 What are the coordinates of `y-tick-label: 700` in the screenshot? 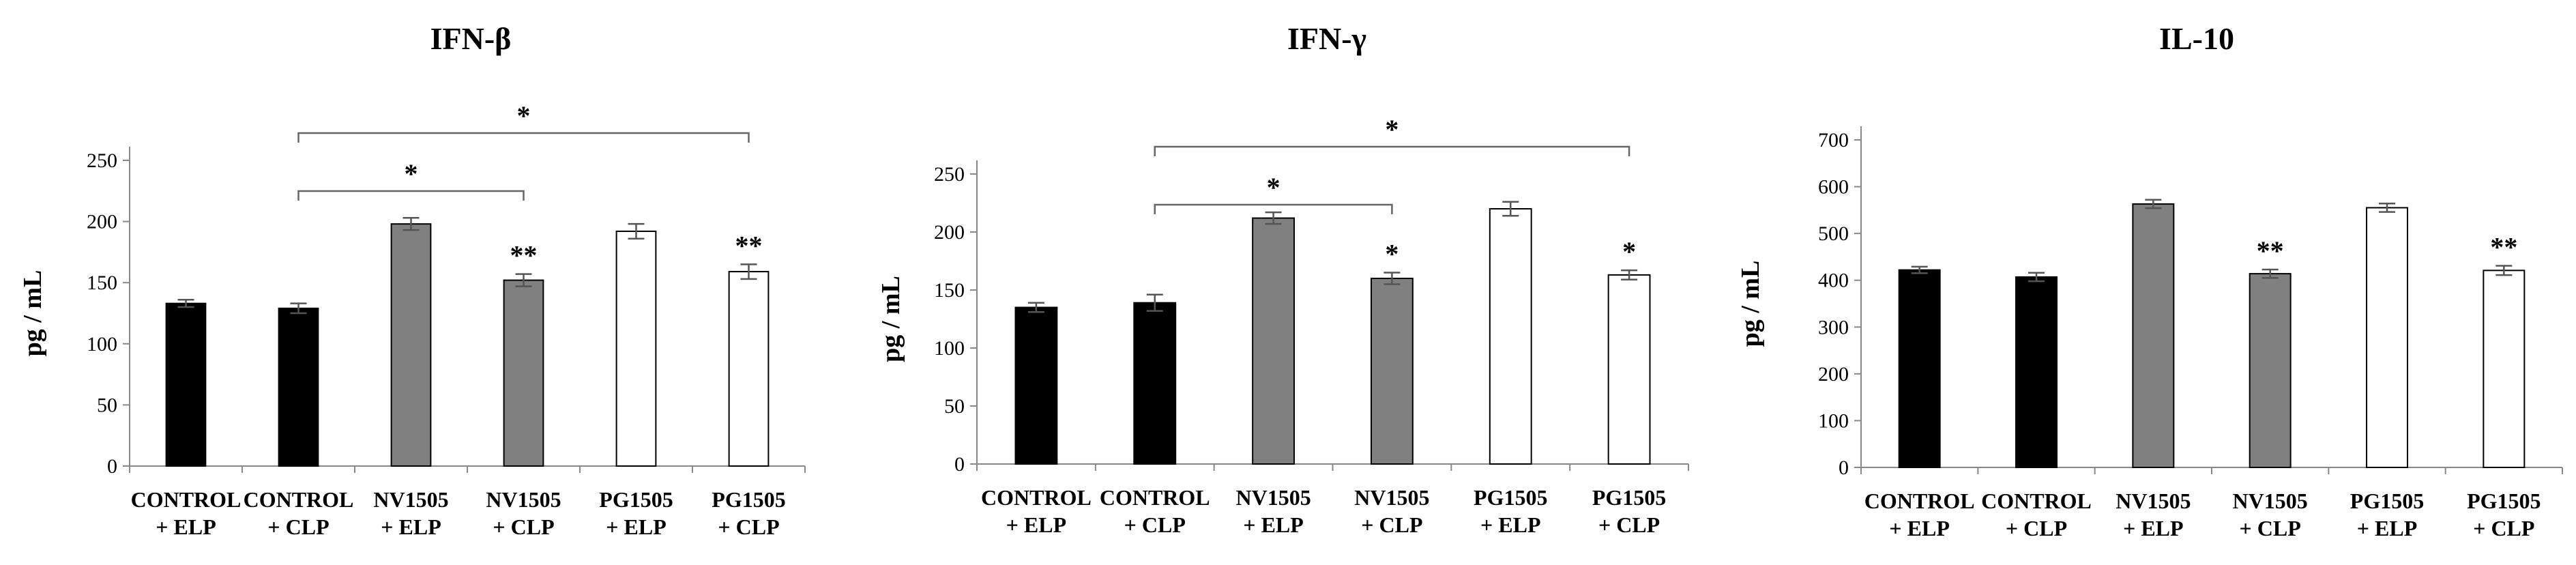 It's located at (1833, 140).